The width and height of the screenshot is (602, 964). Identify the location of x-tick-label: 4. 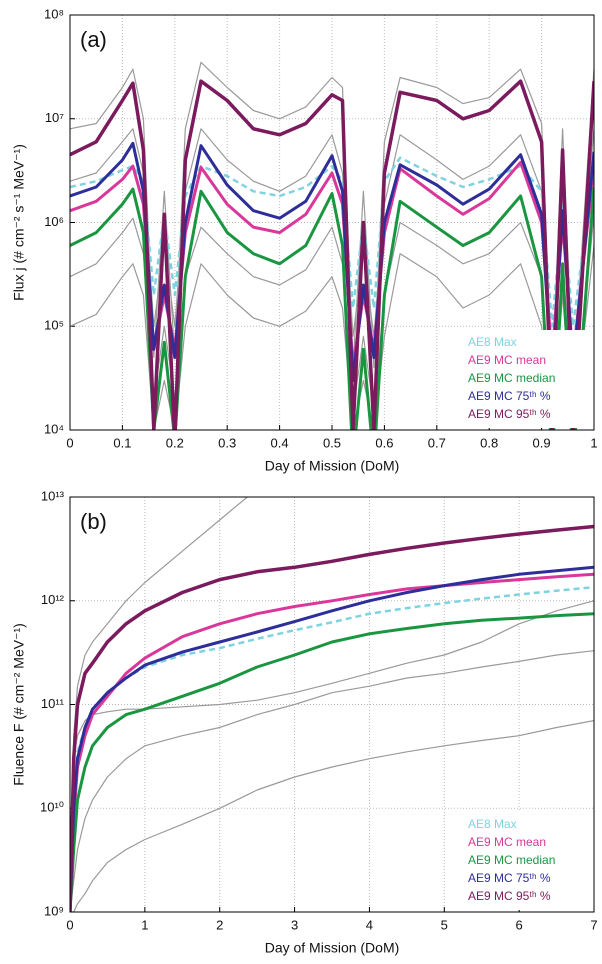
(369, 924).